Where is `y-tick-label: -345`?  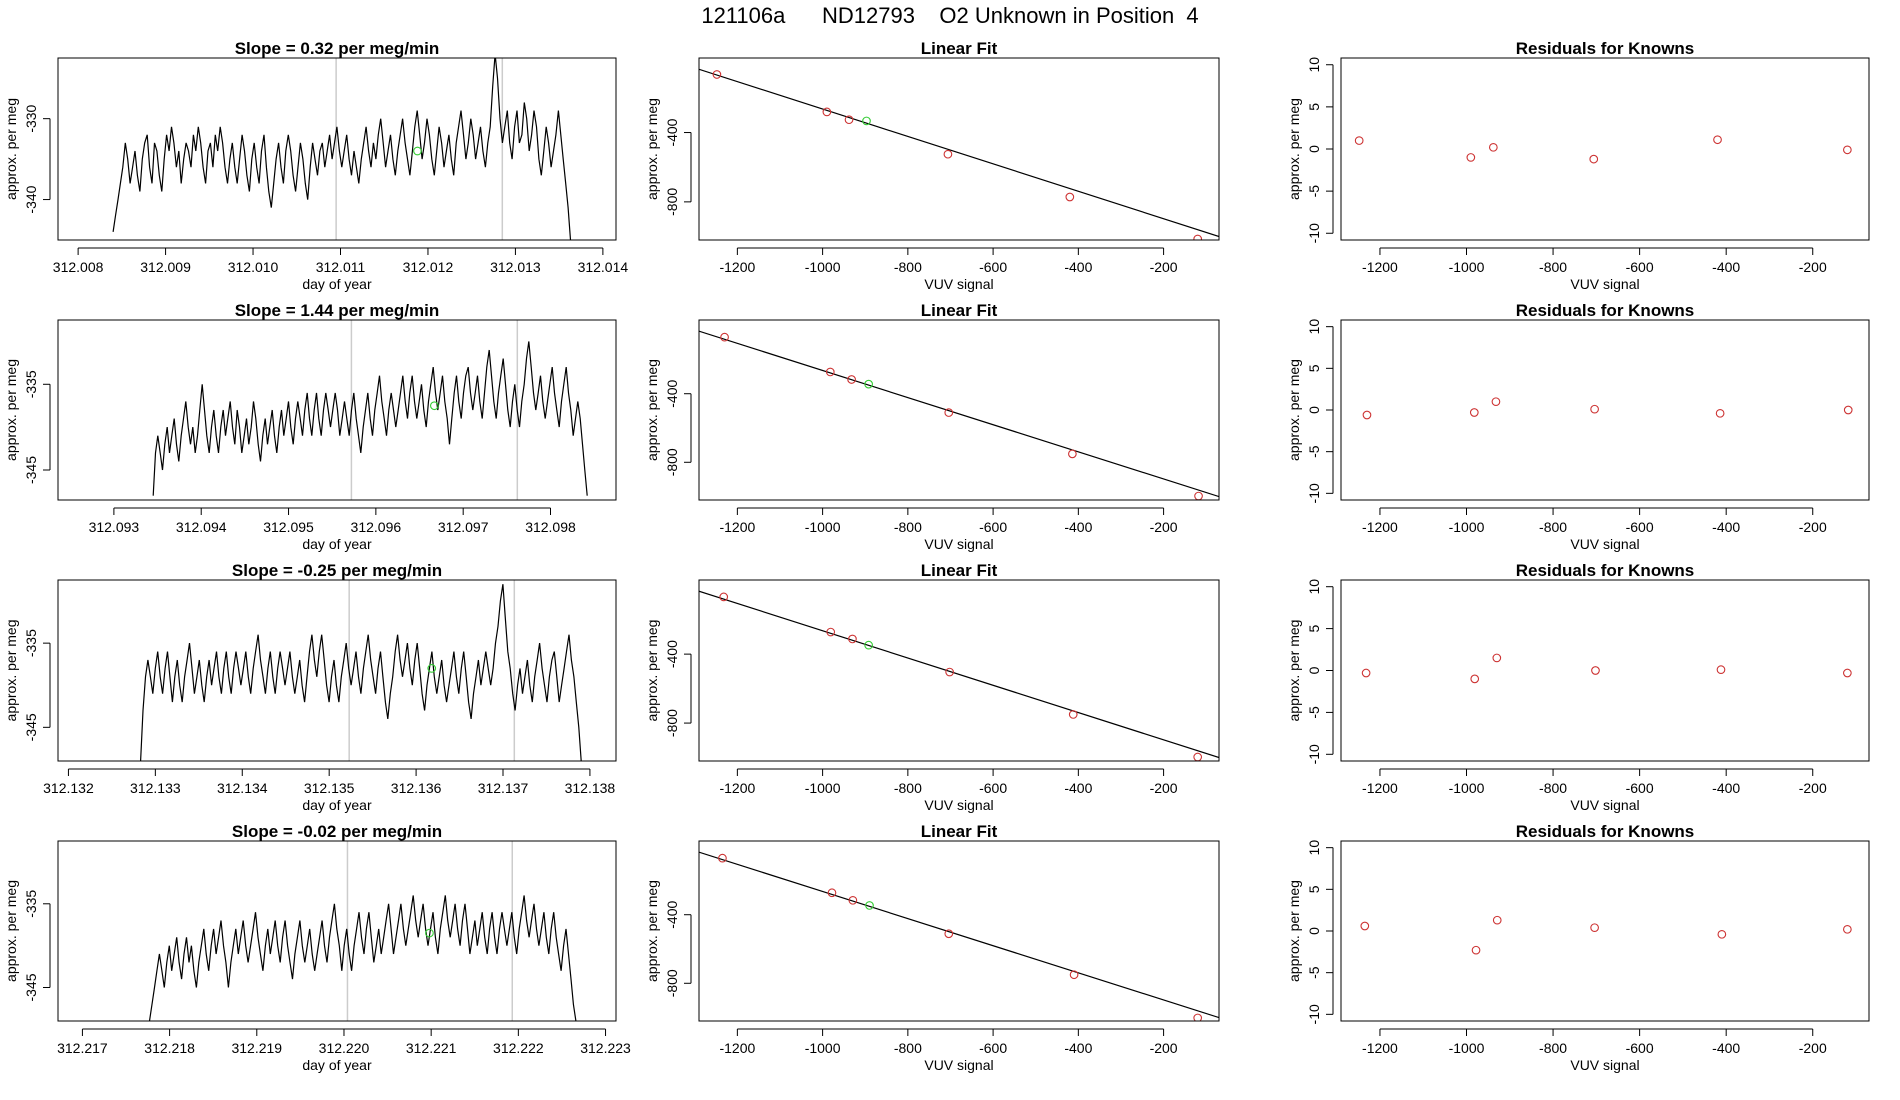 y-tick-label: -345 is located at coordinates (31, 470).